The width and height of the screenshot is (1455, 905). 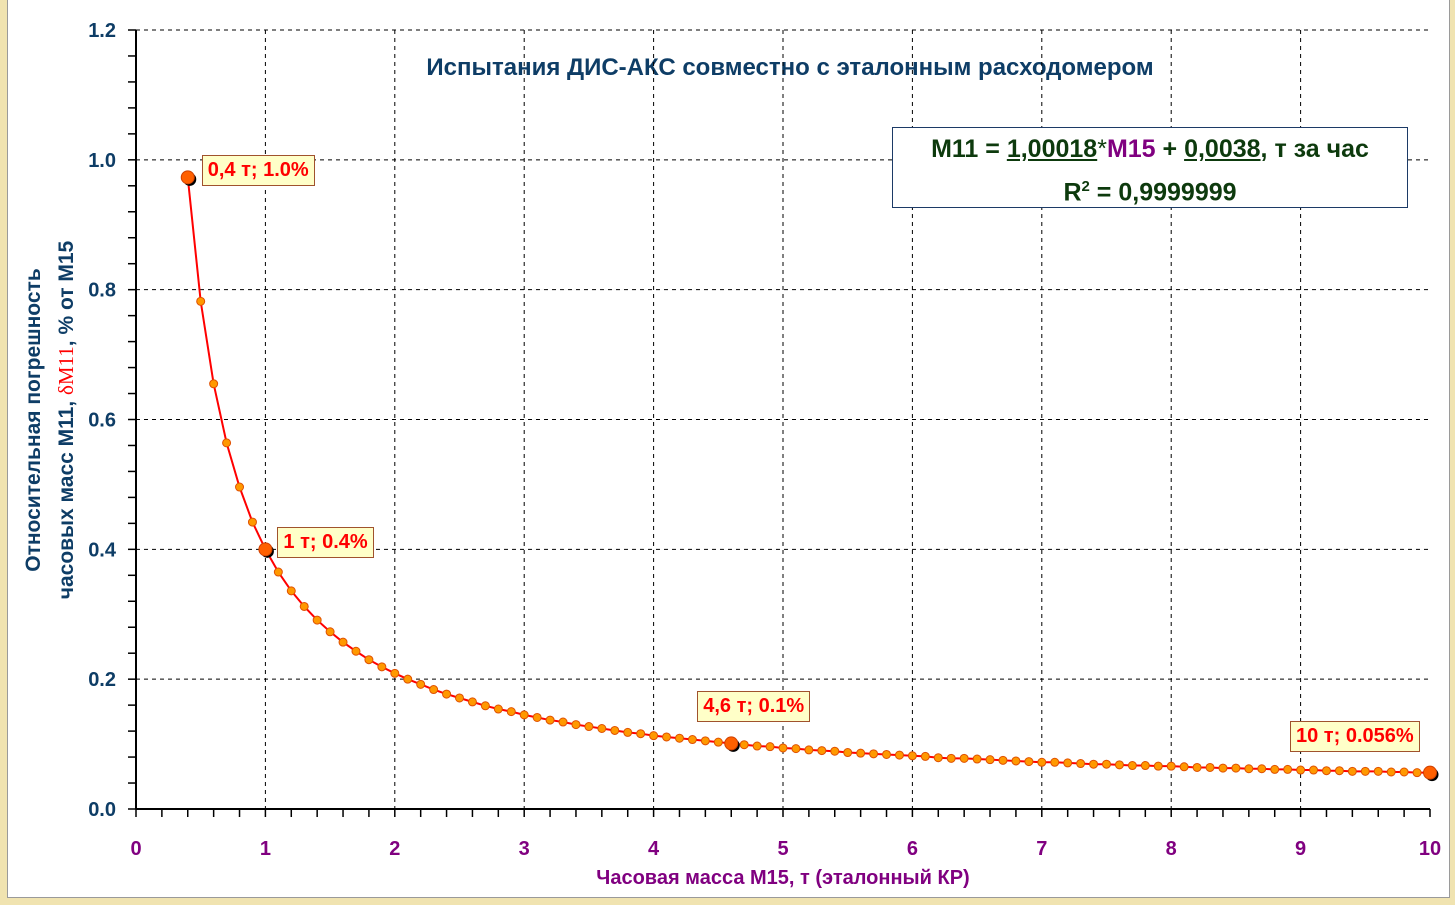 What do you see at coordinates (754, 707) in the screenshot?
I see `point-annotation: 4,6 т; 0.1%` at bounding box center [754, 707].